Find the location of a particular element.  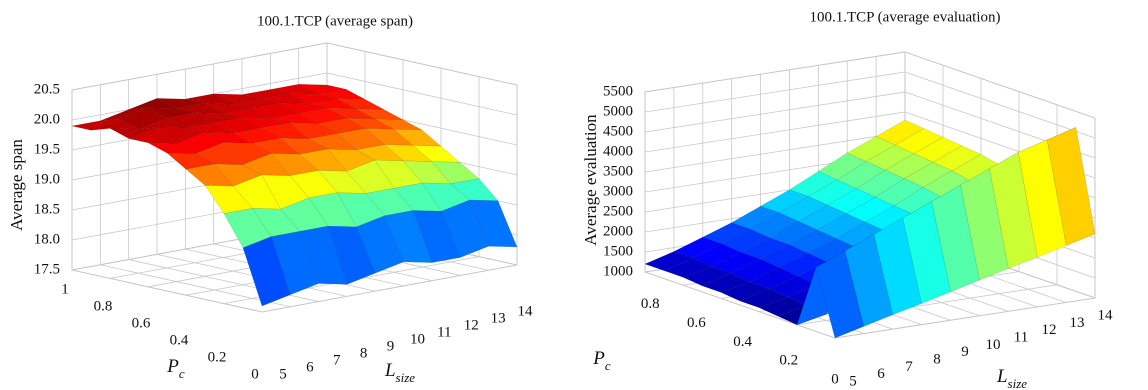

y-tick-label: 0.4 is located at coordinates (742, 342).